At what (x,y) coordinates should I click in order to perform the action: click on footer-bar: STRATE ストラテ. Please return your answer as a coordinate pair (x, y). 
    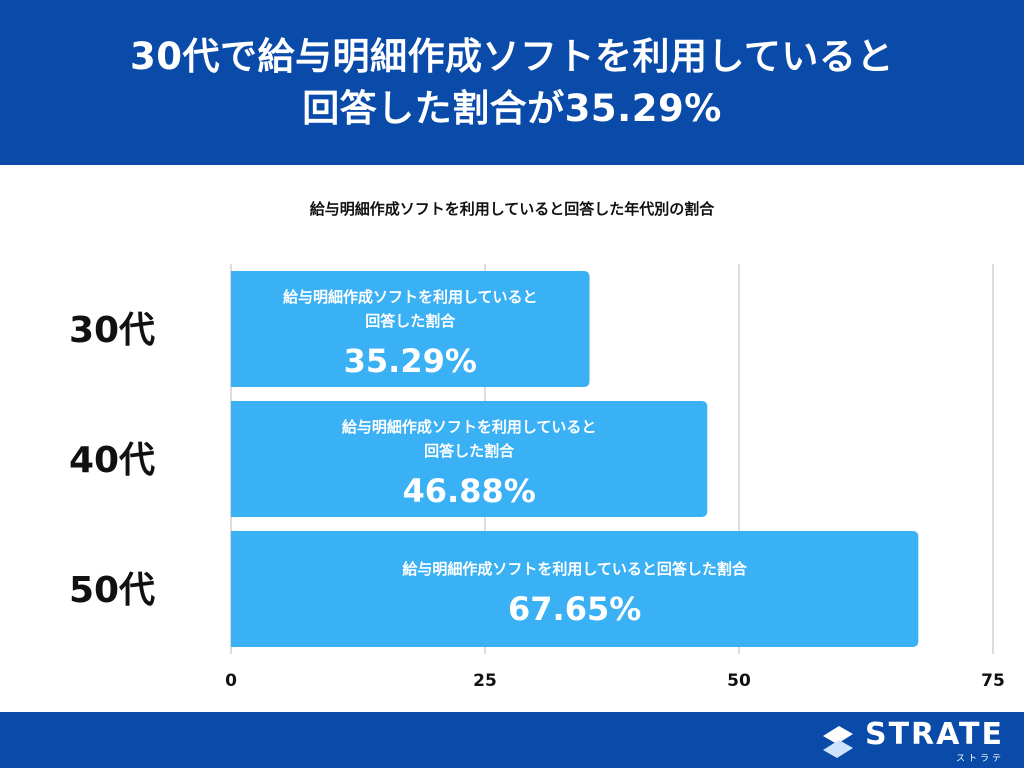
    Looking at the image, I should click on (512, 740).